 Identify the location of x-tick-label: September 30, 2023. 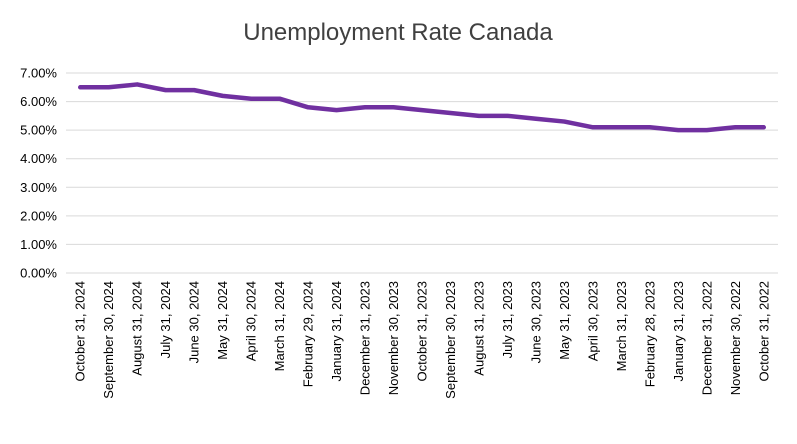
(450, 340).